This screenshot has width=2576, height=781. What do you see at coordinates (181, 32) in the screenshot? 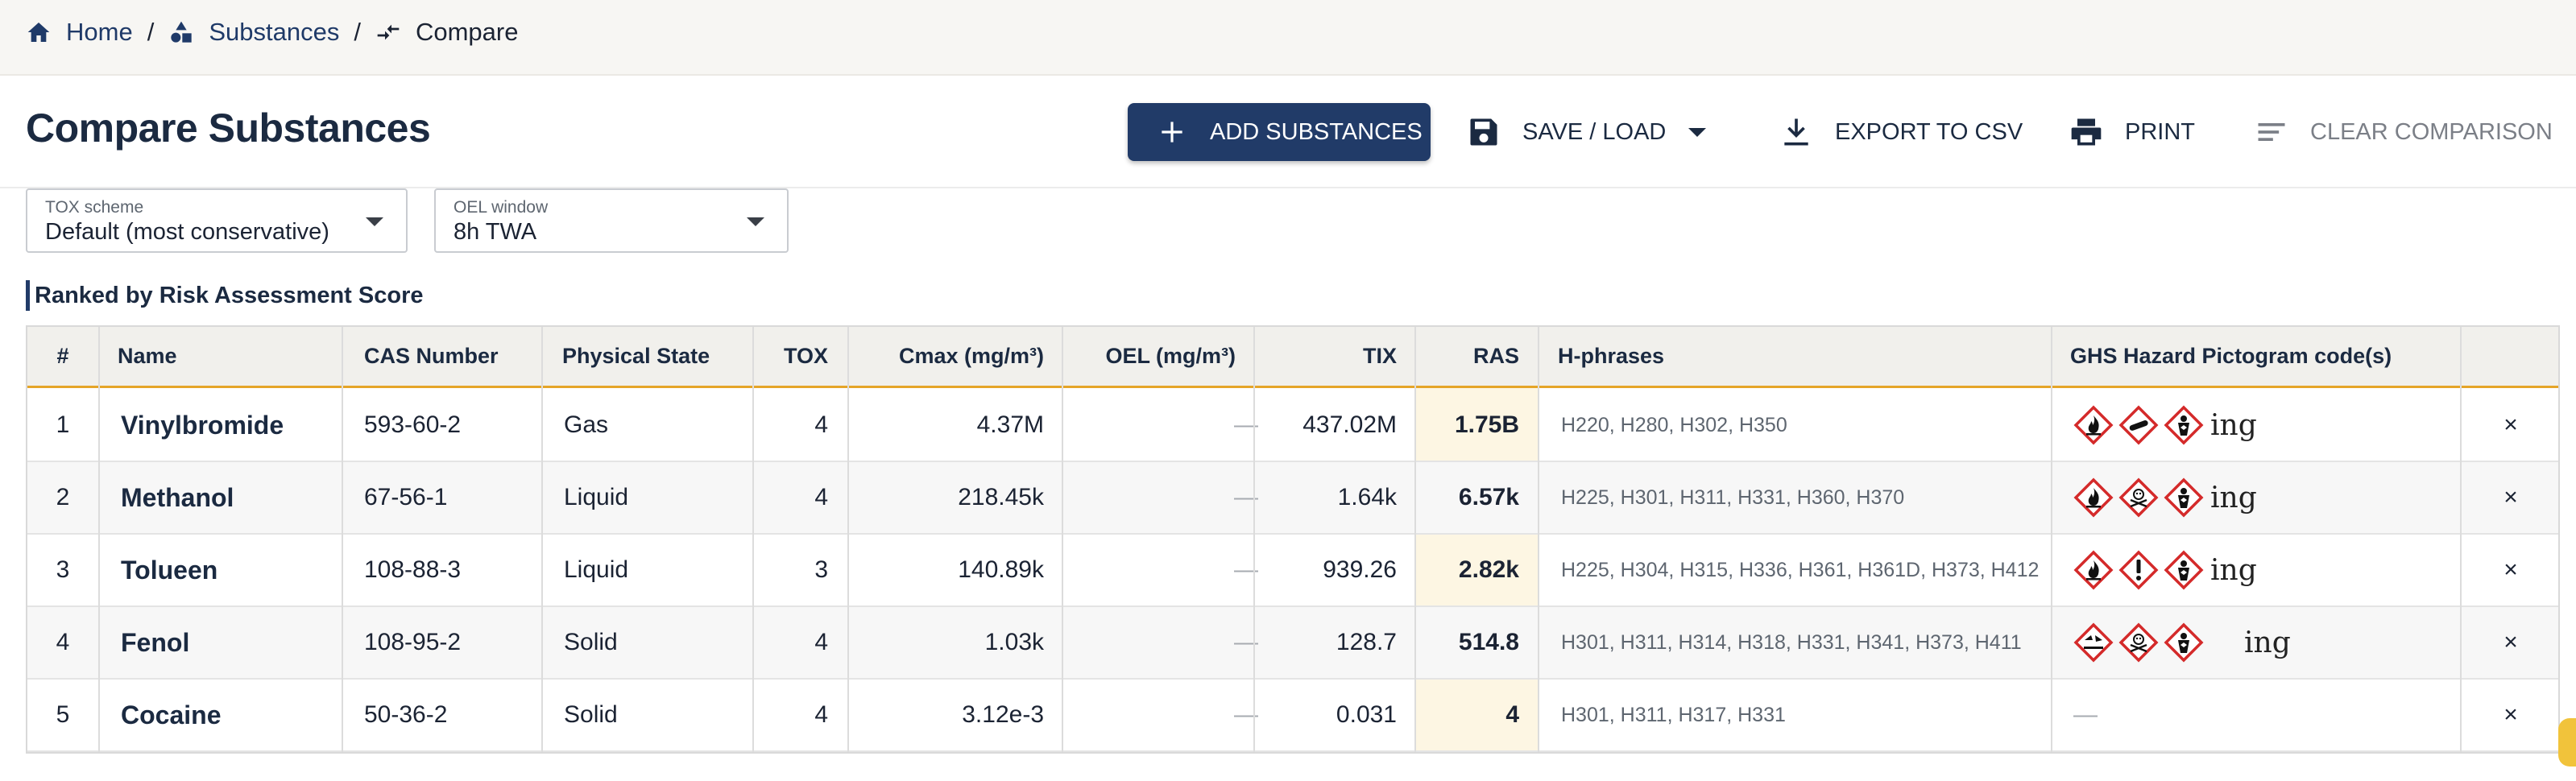
I see `shapes-icon` at bounding box center [181, 32].